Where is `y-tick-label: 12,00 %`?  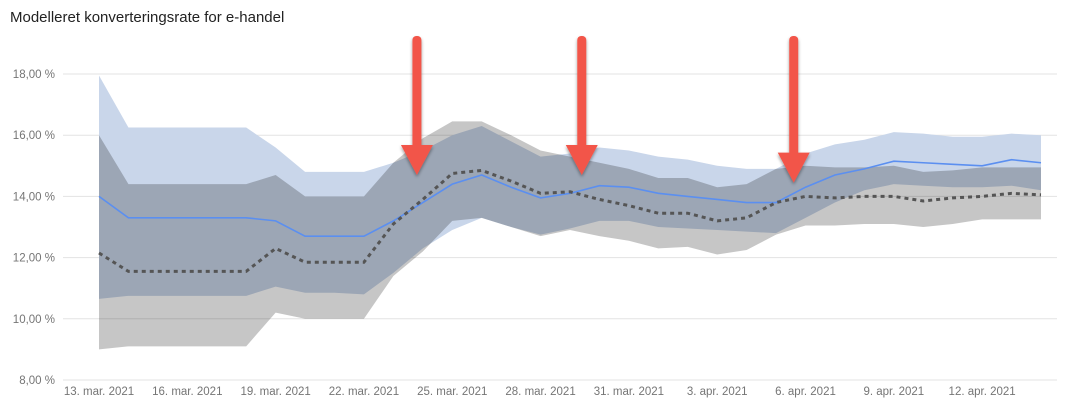 y-tick-label: 12,00 % is located at coordinates (34, 259).